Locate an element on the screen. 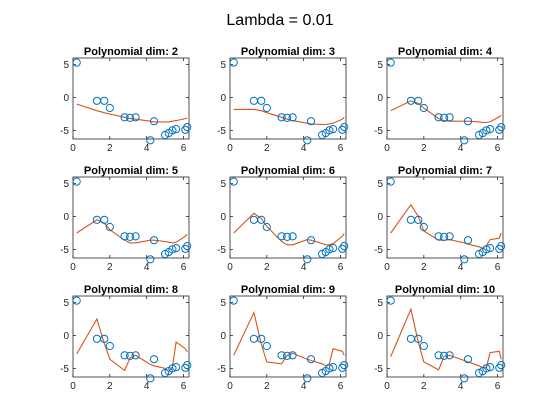 Image resolution: width=560 pixels, height=420 pixels. subplot-8: Polynomial dim: 90 2 4 6-505 is located at coordinates (283, 338).